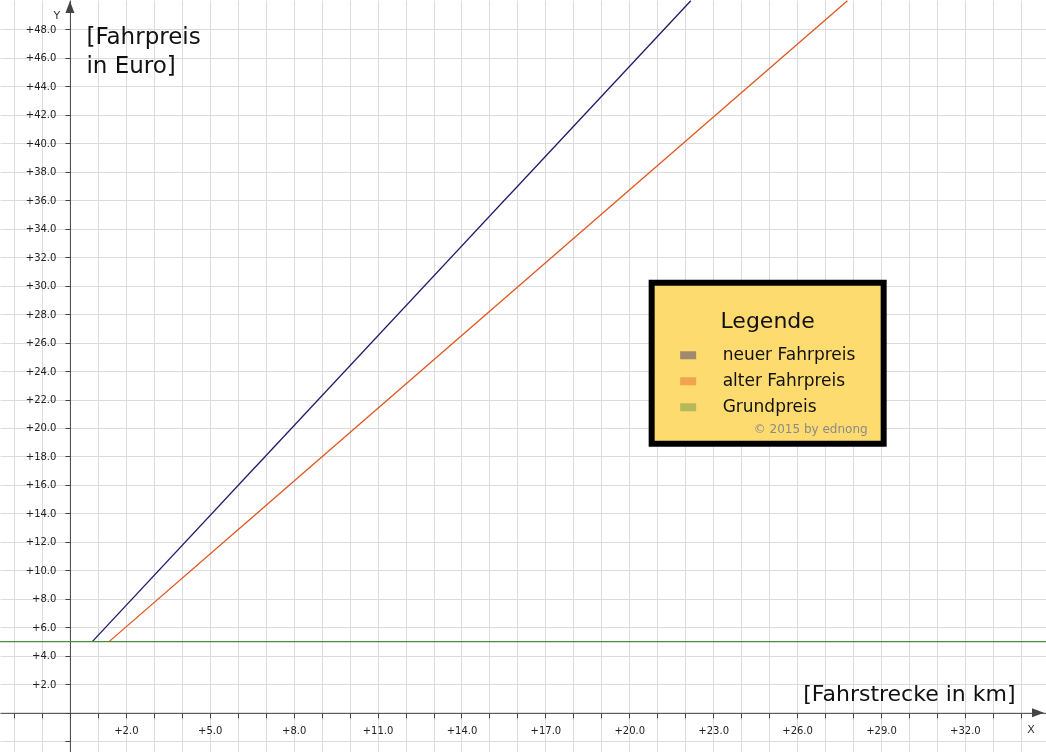 This screenshot has height=752, width=1046. I want to click on x-tick-label: +26.0, so click(797, 731).